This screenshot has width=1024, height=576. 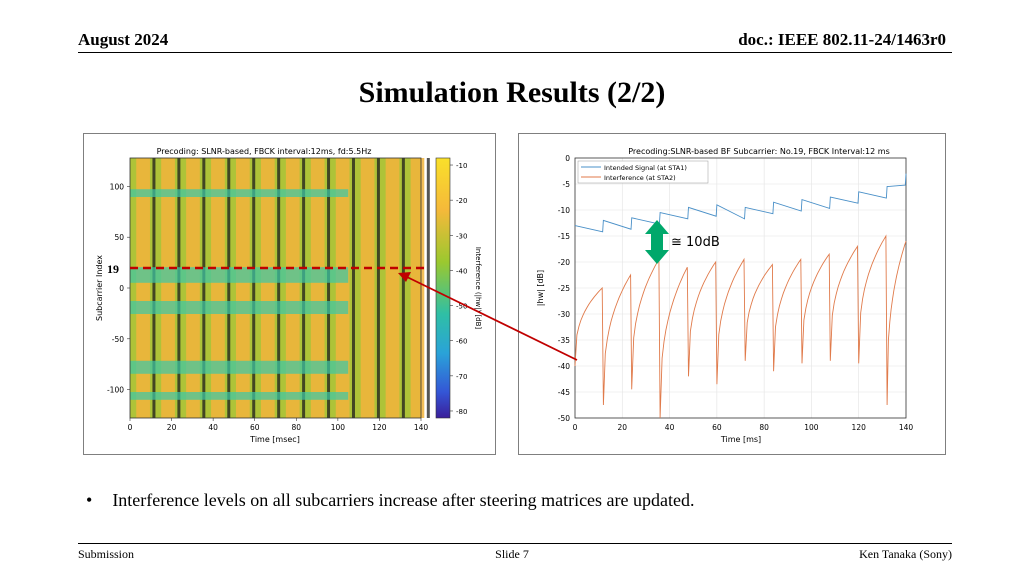 I want to click on colorbar-tick-label: -30, so click(x=461, y=236).